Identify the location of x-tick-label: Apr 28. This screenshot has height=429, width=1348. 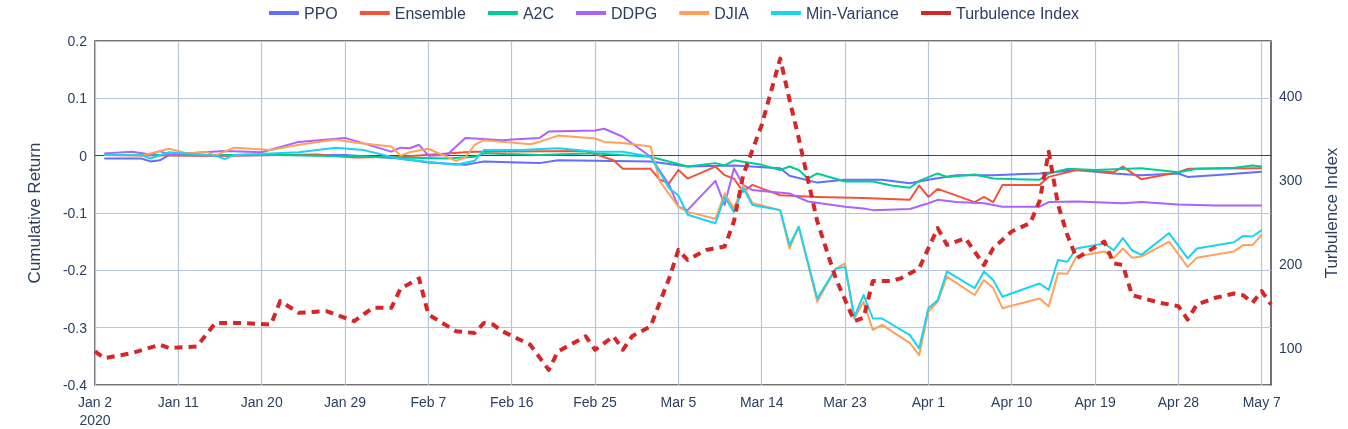
(1178, 402).